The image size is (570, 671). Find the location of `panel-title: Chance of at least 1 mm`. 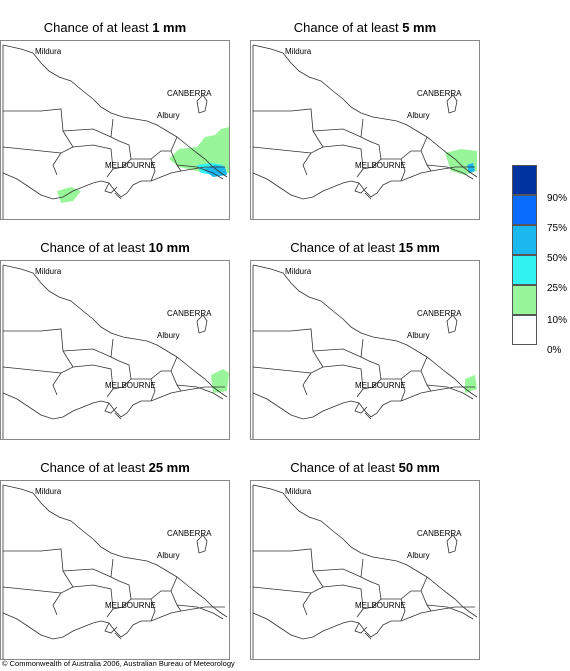

panel-title: Chance of at least 1 mm is located at coordinates (115, 27).